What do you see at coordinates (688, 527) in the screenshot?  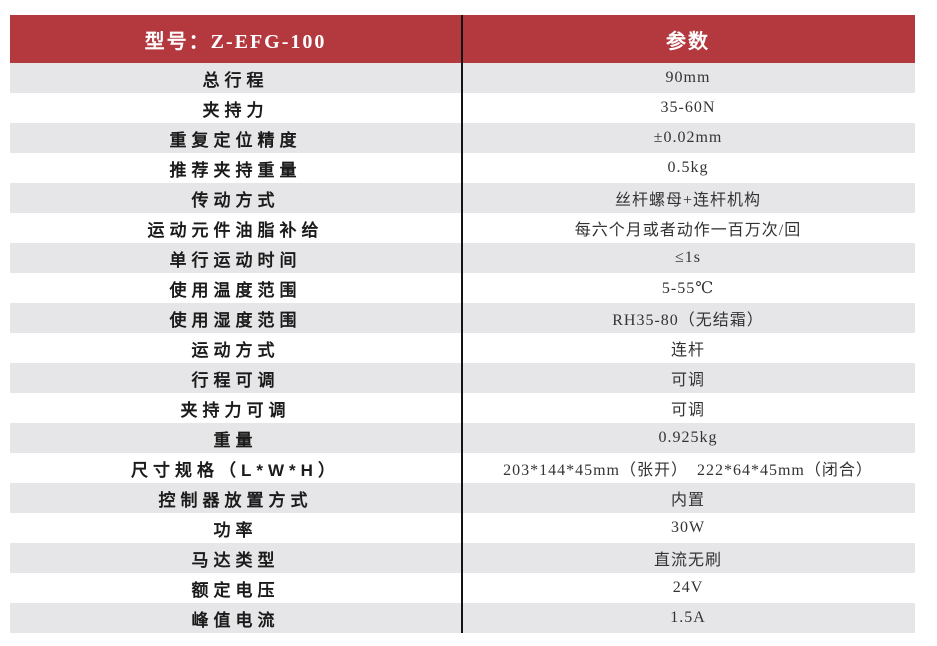 I see `spec-value: 30W` at bounding box center [688, 527].